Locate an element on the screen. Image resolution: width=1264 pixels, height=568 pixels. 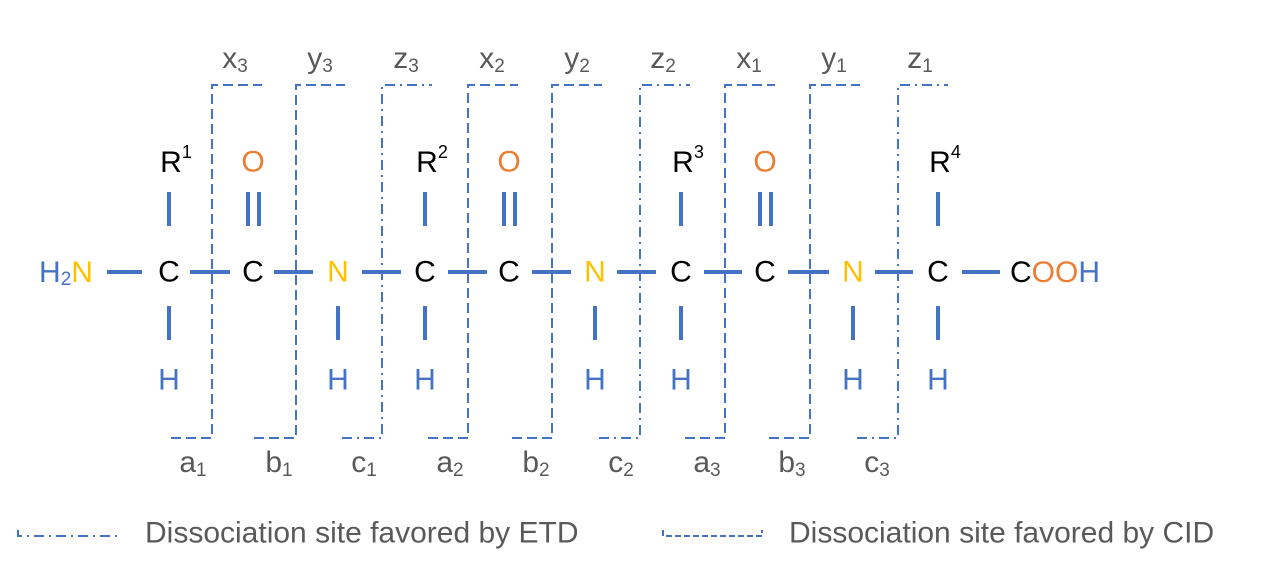
cleavage-a2-x2 is located at coordinates (473, 261).